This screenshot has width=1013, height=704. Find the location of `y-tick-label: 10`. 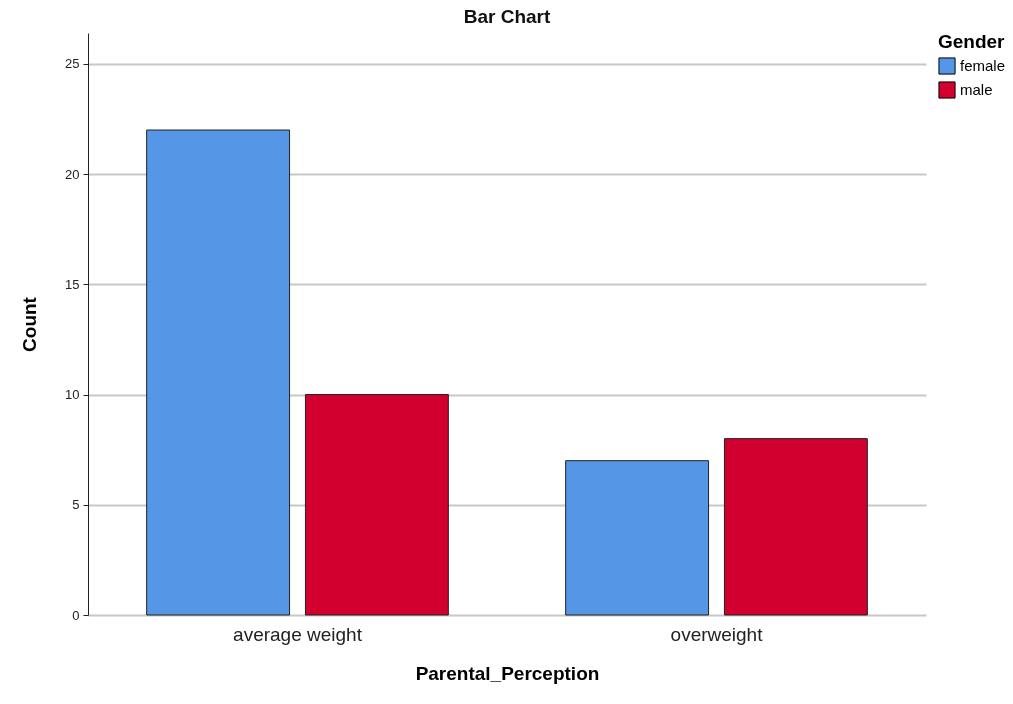

y-tick-label: 10 is located at coordinates (72, 395).